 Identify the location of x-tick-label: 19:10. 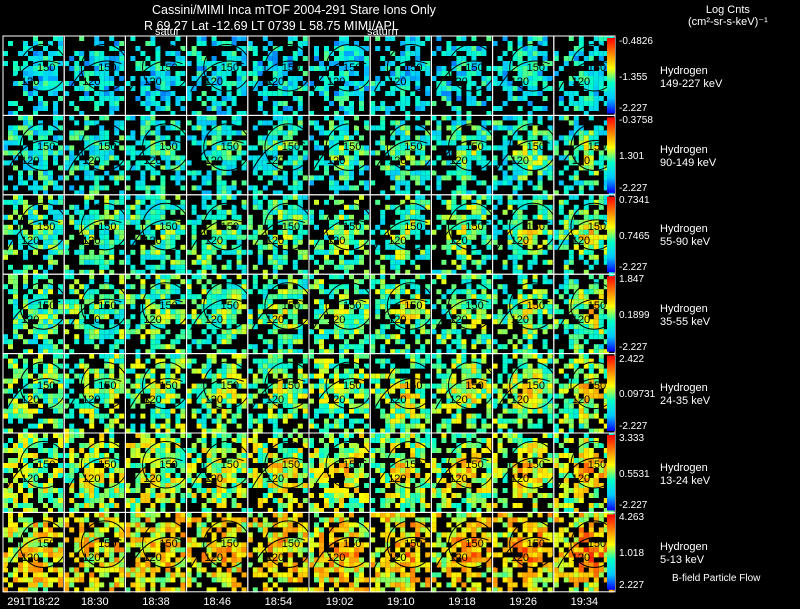
(401, 602).